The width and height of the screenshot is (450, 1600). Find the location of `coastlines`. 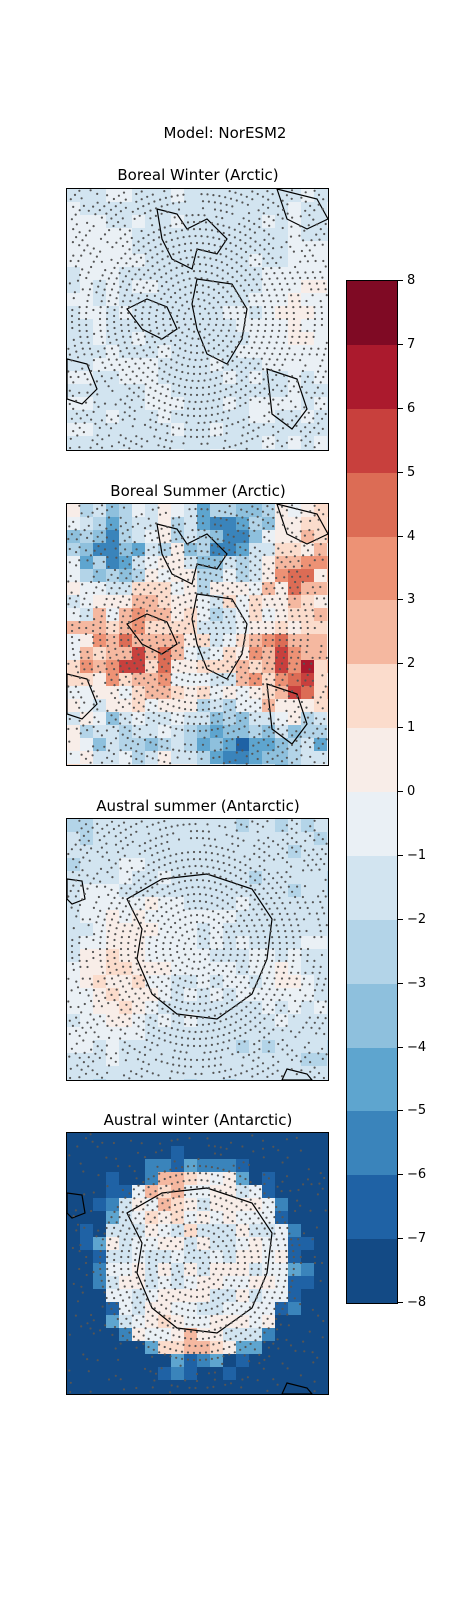

coastlines is located at coordinates (190, 976).